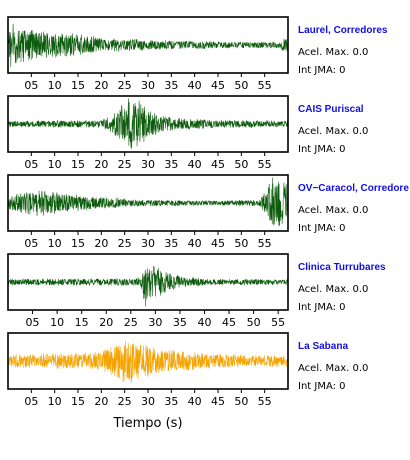  I want to click on station-name-4: Clinica Turrubares, so click(342, 267).